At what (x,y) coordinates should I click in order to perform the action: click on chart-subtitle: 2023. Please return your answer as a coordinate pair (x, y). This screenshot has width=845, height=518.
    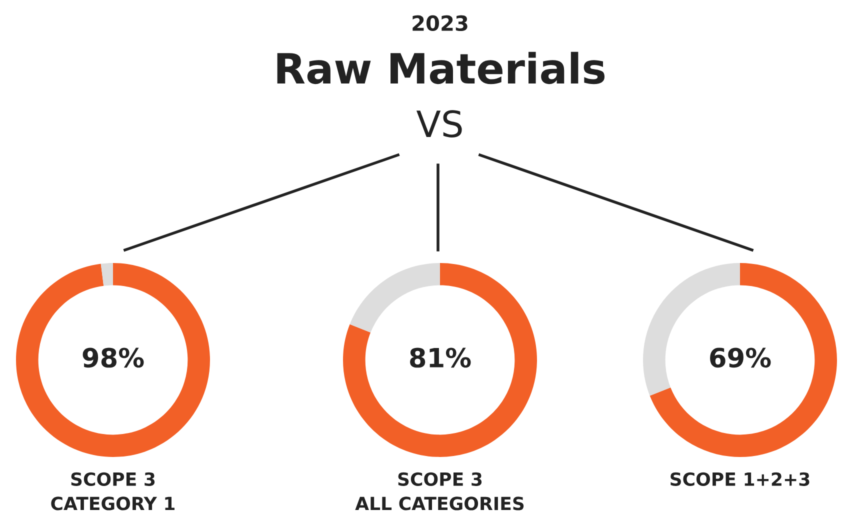
    Looking at the image, I should click on (440, 23).